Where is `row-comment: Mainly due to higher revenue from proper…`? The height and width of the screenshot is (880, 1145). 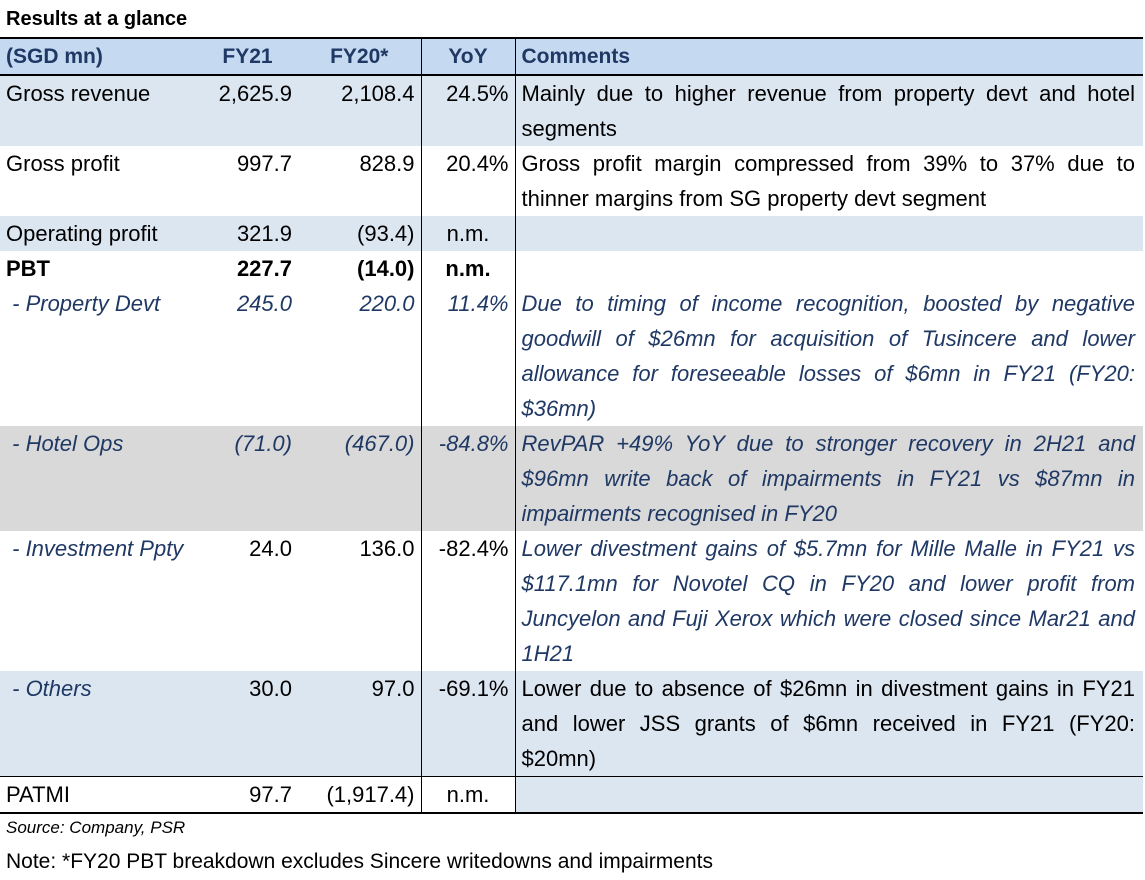
row-comment: Mainly due to higher revenue from proper… is located at coordinates (828, 110).